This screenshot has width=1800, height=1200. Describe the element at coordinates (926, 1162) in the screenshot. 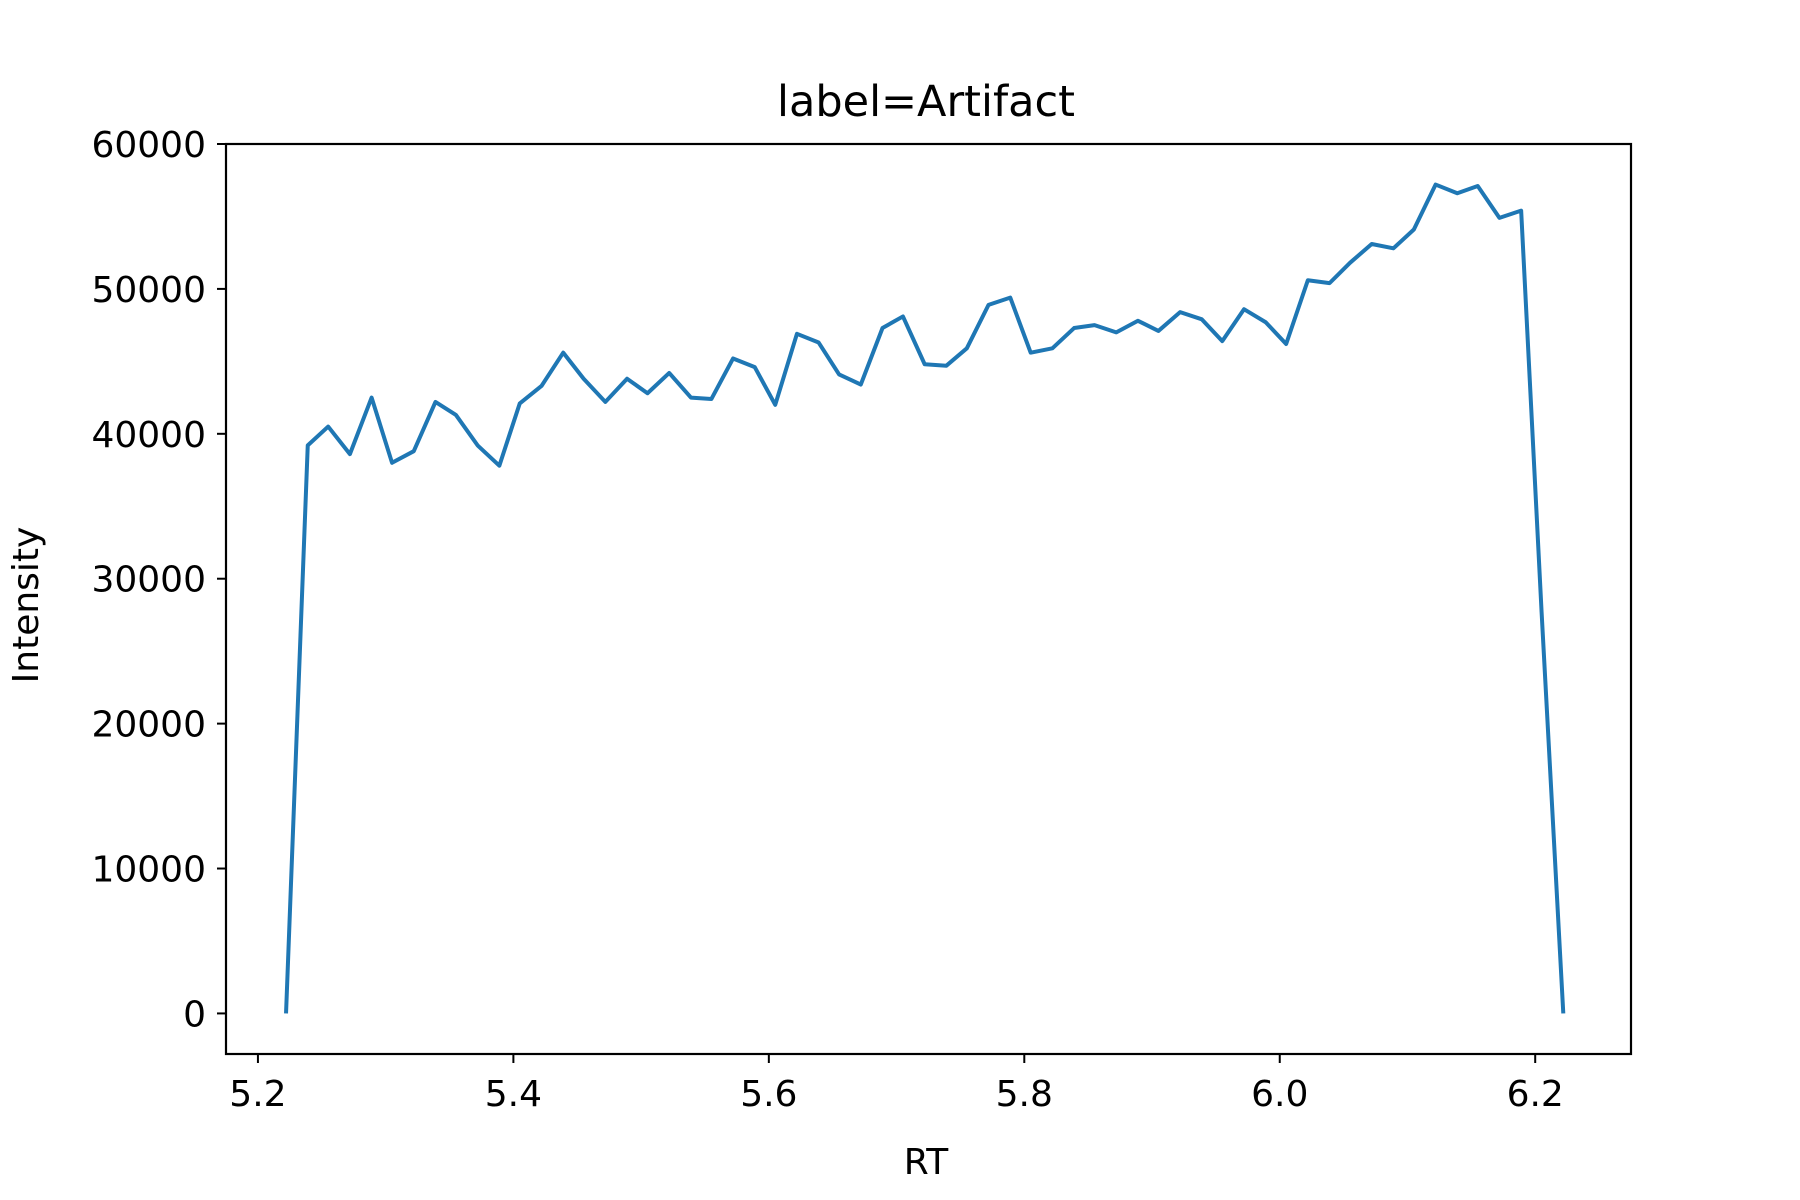

I see `x-axis-title: RT` at that location.